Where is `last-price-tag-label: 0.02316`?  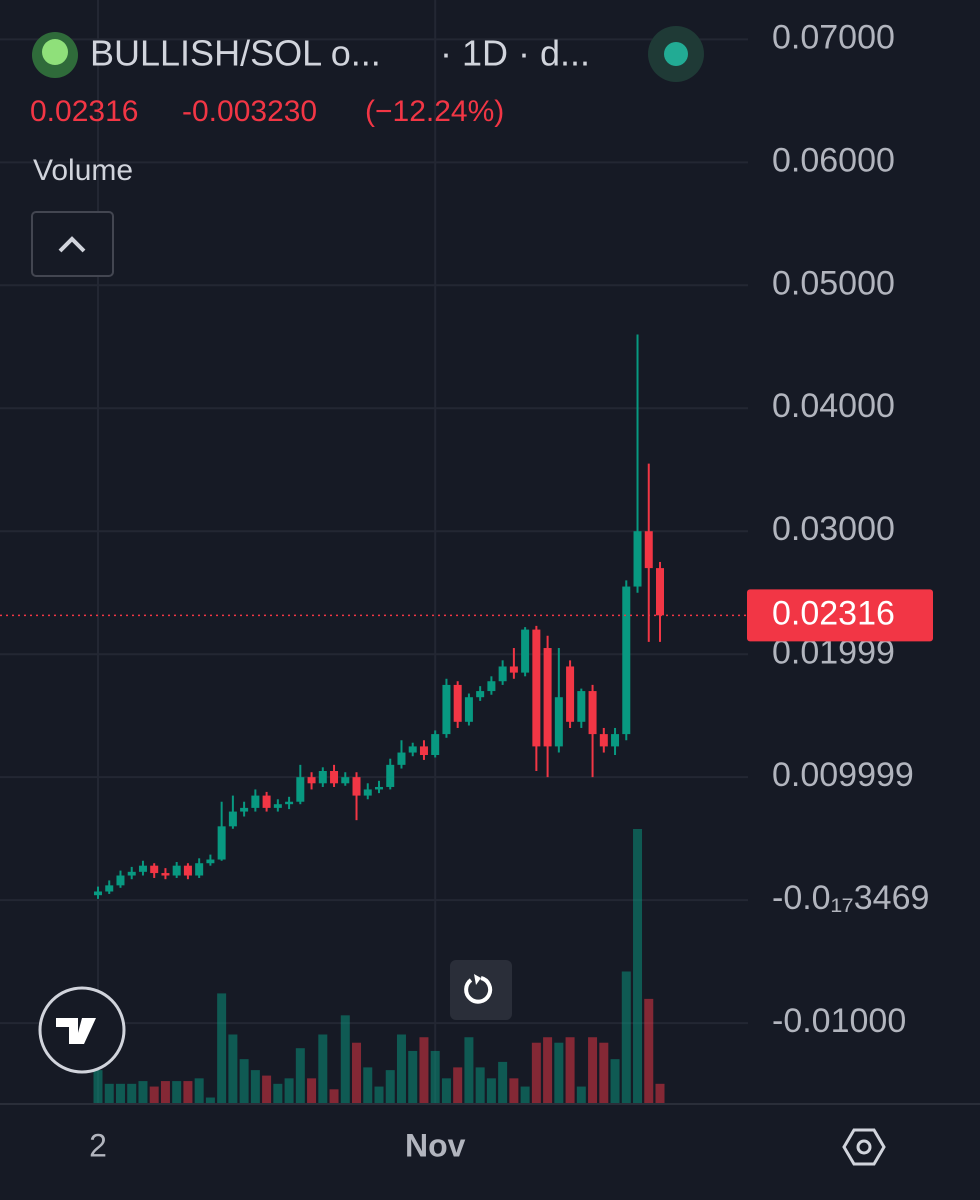 last-price-tag-label: 0.02316 is located at coordinates (833, 613).